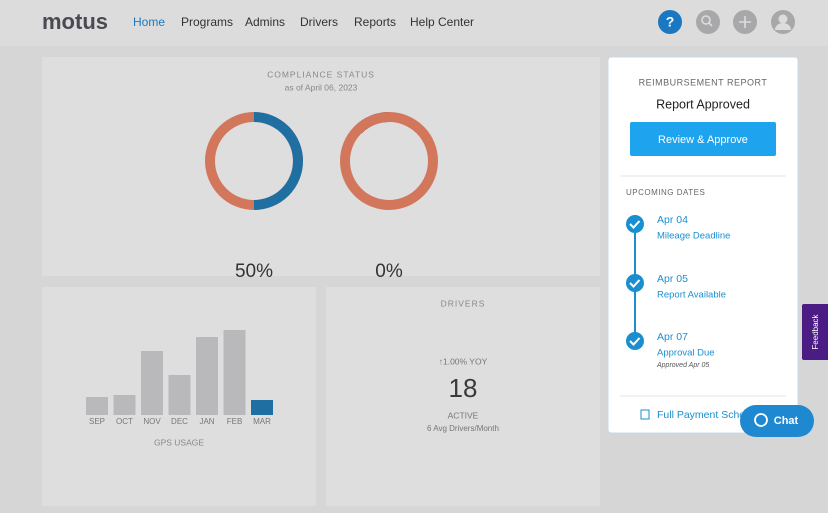  I want to click on drivers-status: ACTIVE, so click(463, 415).